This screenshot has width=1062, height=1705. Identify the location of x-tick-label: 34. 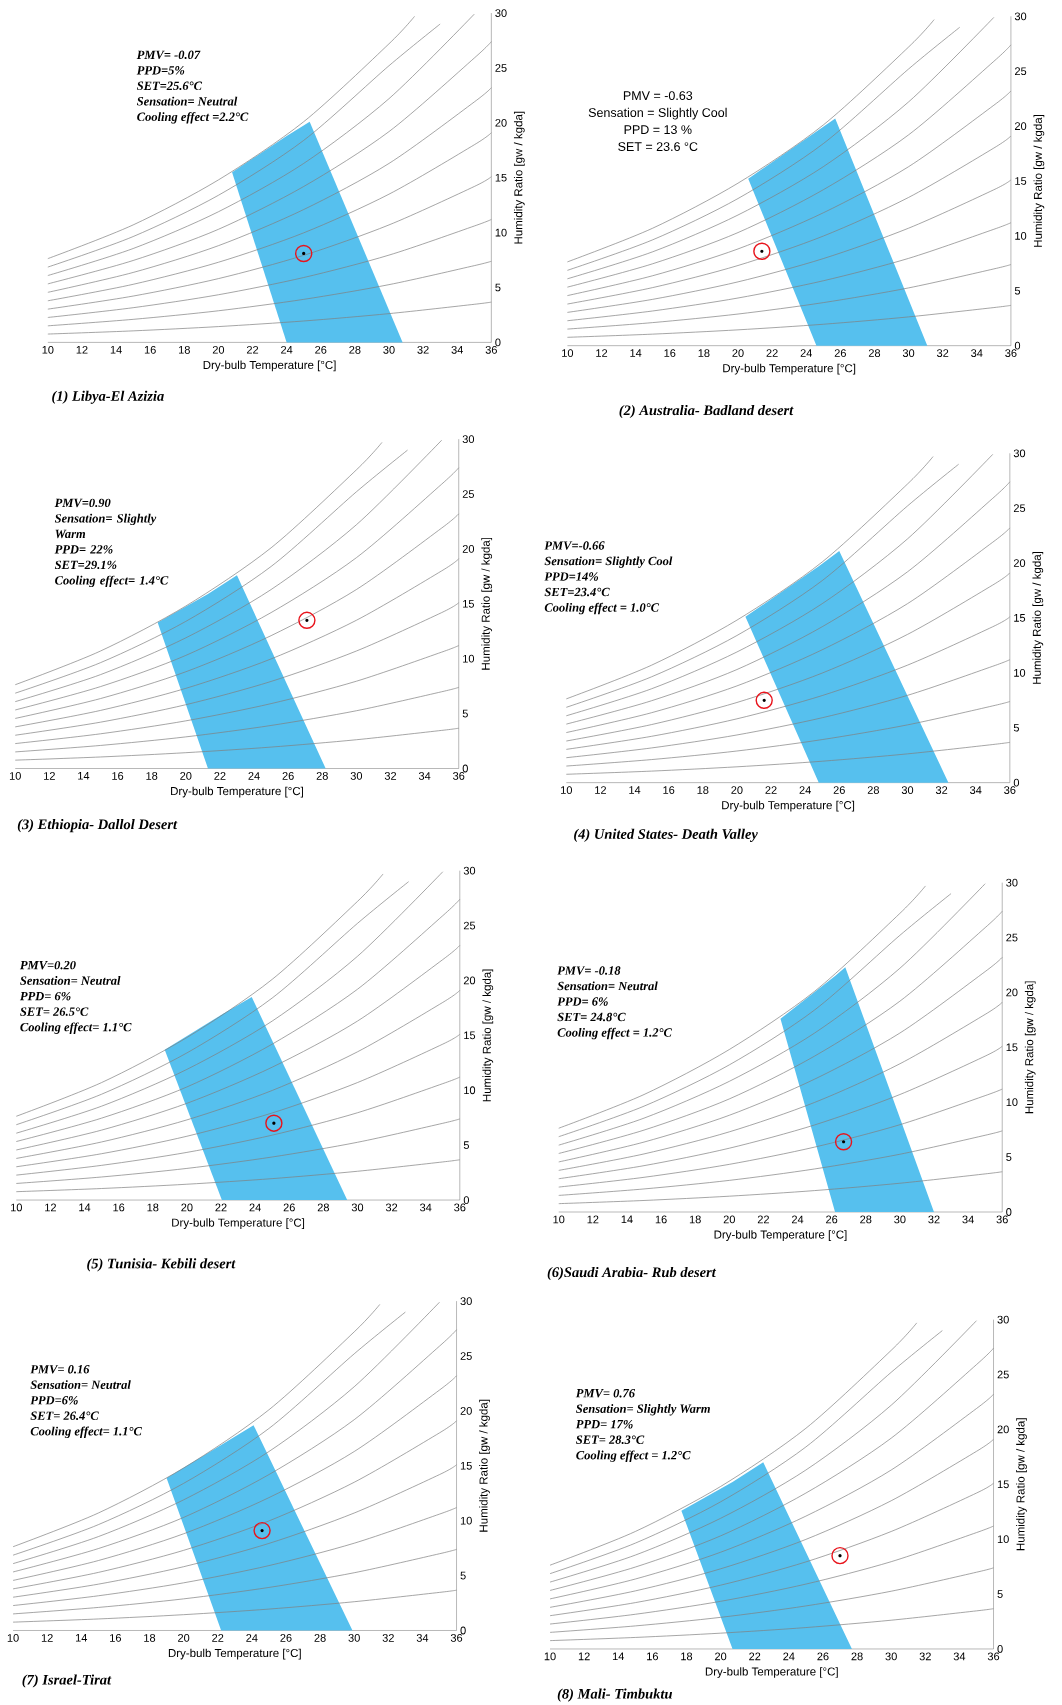
(457, 349).